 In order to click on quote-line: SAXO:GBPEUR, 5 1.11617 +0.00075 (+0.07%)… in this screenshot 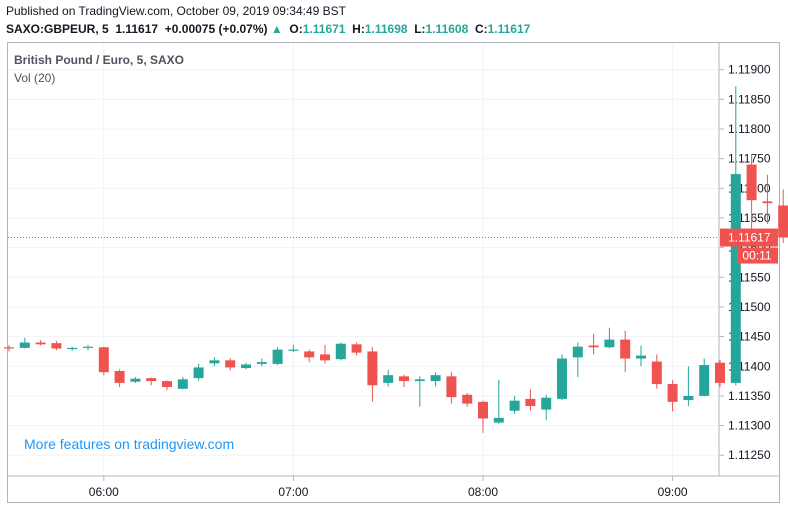, I will do `click(268, 29)`.